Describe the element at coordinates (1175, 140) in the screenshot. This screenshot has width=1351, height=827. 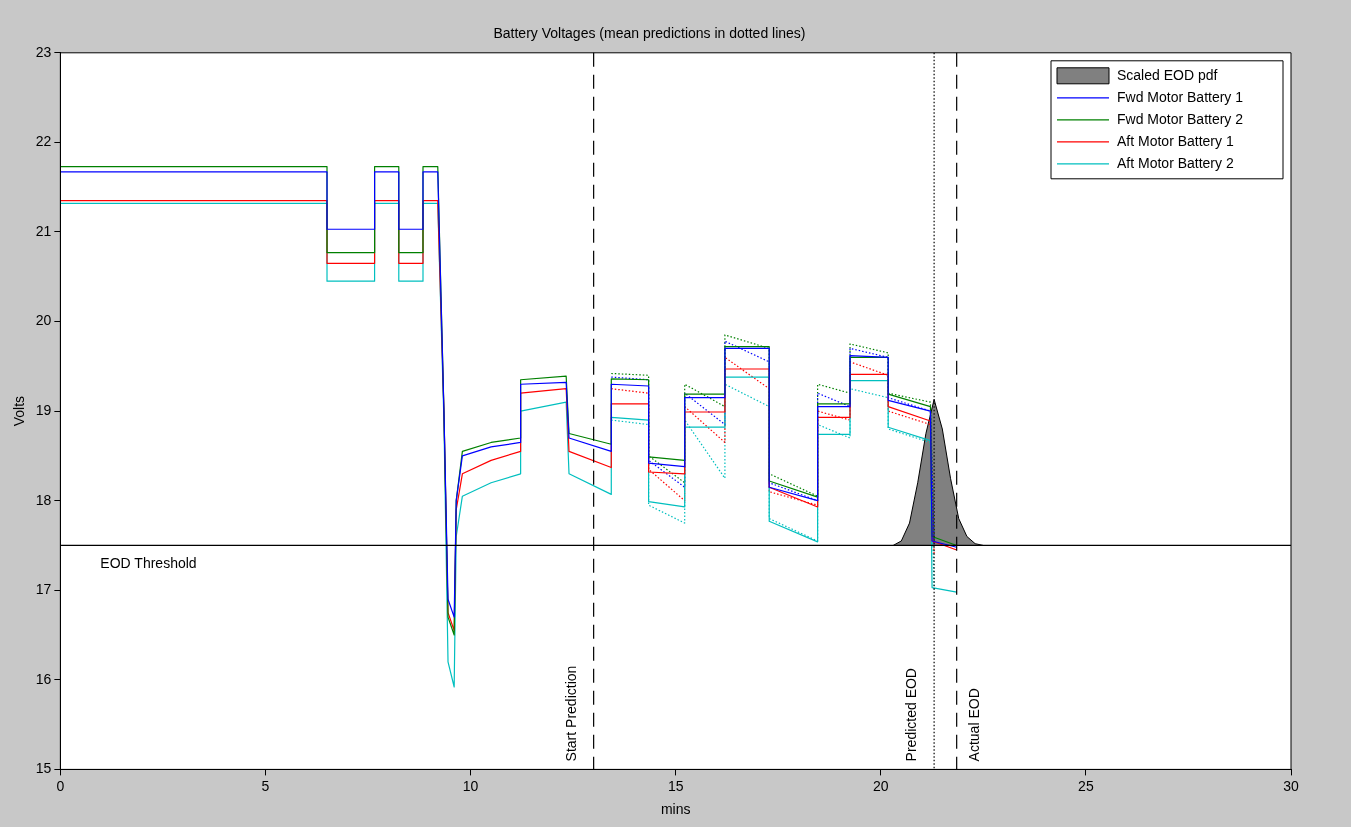
I see `legend-label: Aft Motor Battery 1` at that location.